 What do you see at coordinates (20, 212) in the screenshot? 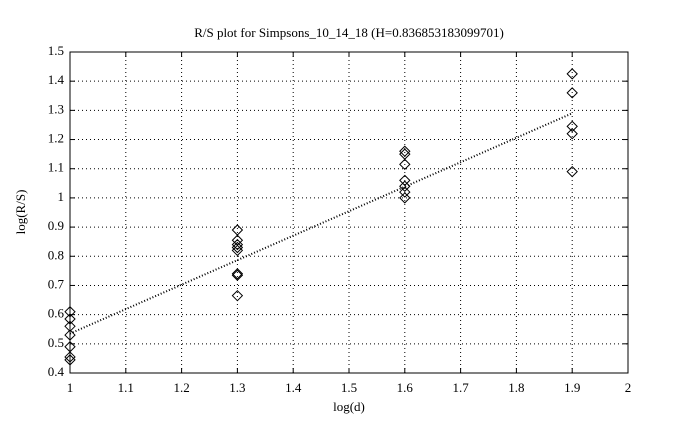
I see `y-axis-label: log(R/S)` at bounding box center [20, 212].